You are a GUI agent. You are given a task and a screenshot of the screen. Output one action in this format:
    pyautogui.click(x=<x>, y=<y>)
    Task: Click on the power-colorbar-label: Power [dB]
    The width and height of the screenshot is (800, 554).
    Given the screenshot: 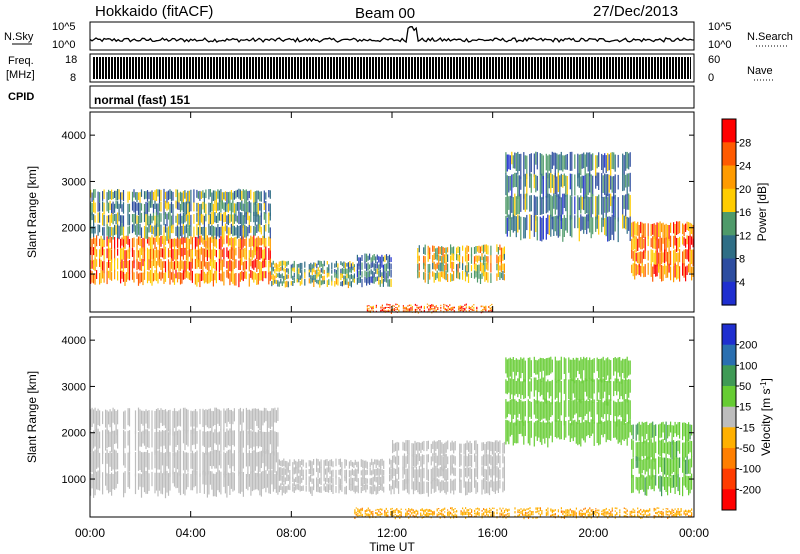 What is the action you would take?
    pyautogui.click(x=762, y=212)
    